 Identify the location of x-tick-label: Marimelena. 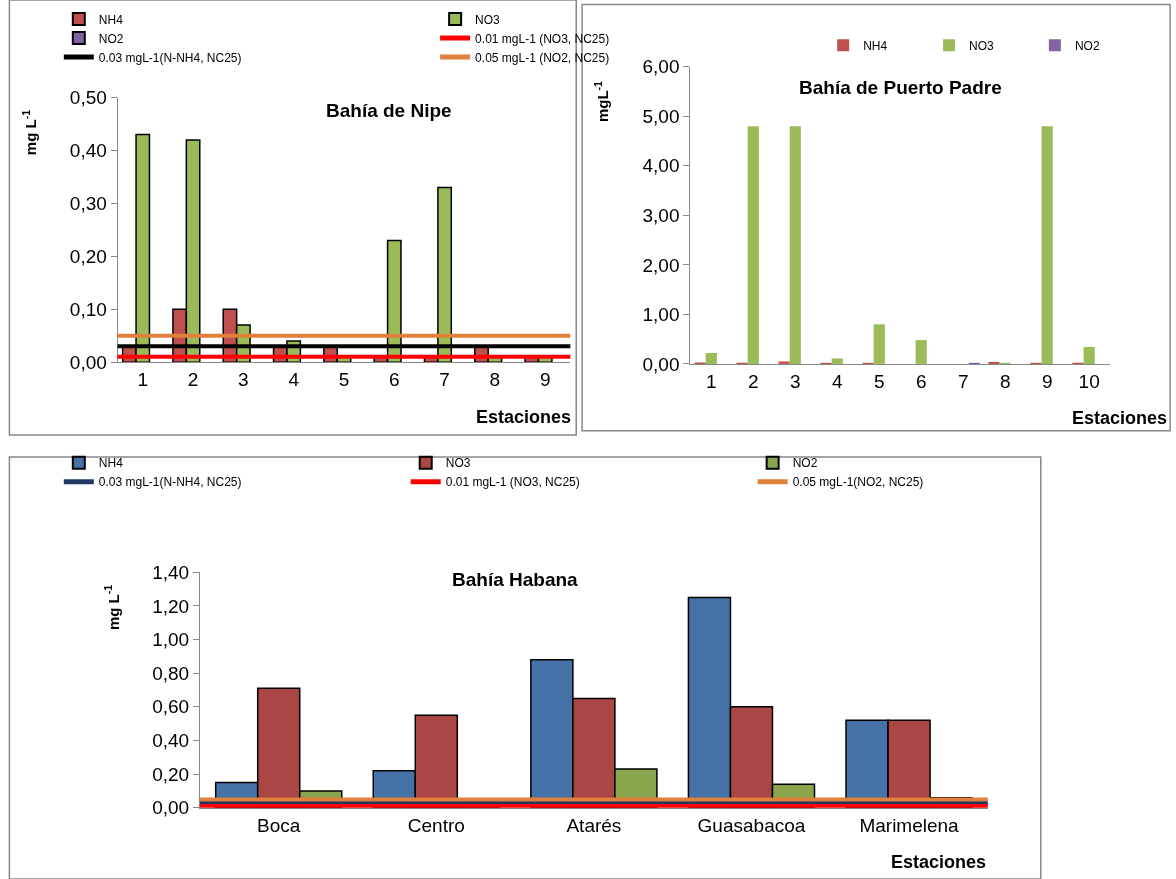
(909, 825).